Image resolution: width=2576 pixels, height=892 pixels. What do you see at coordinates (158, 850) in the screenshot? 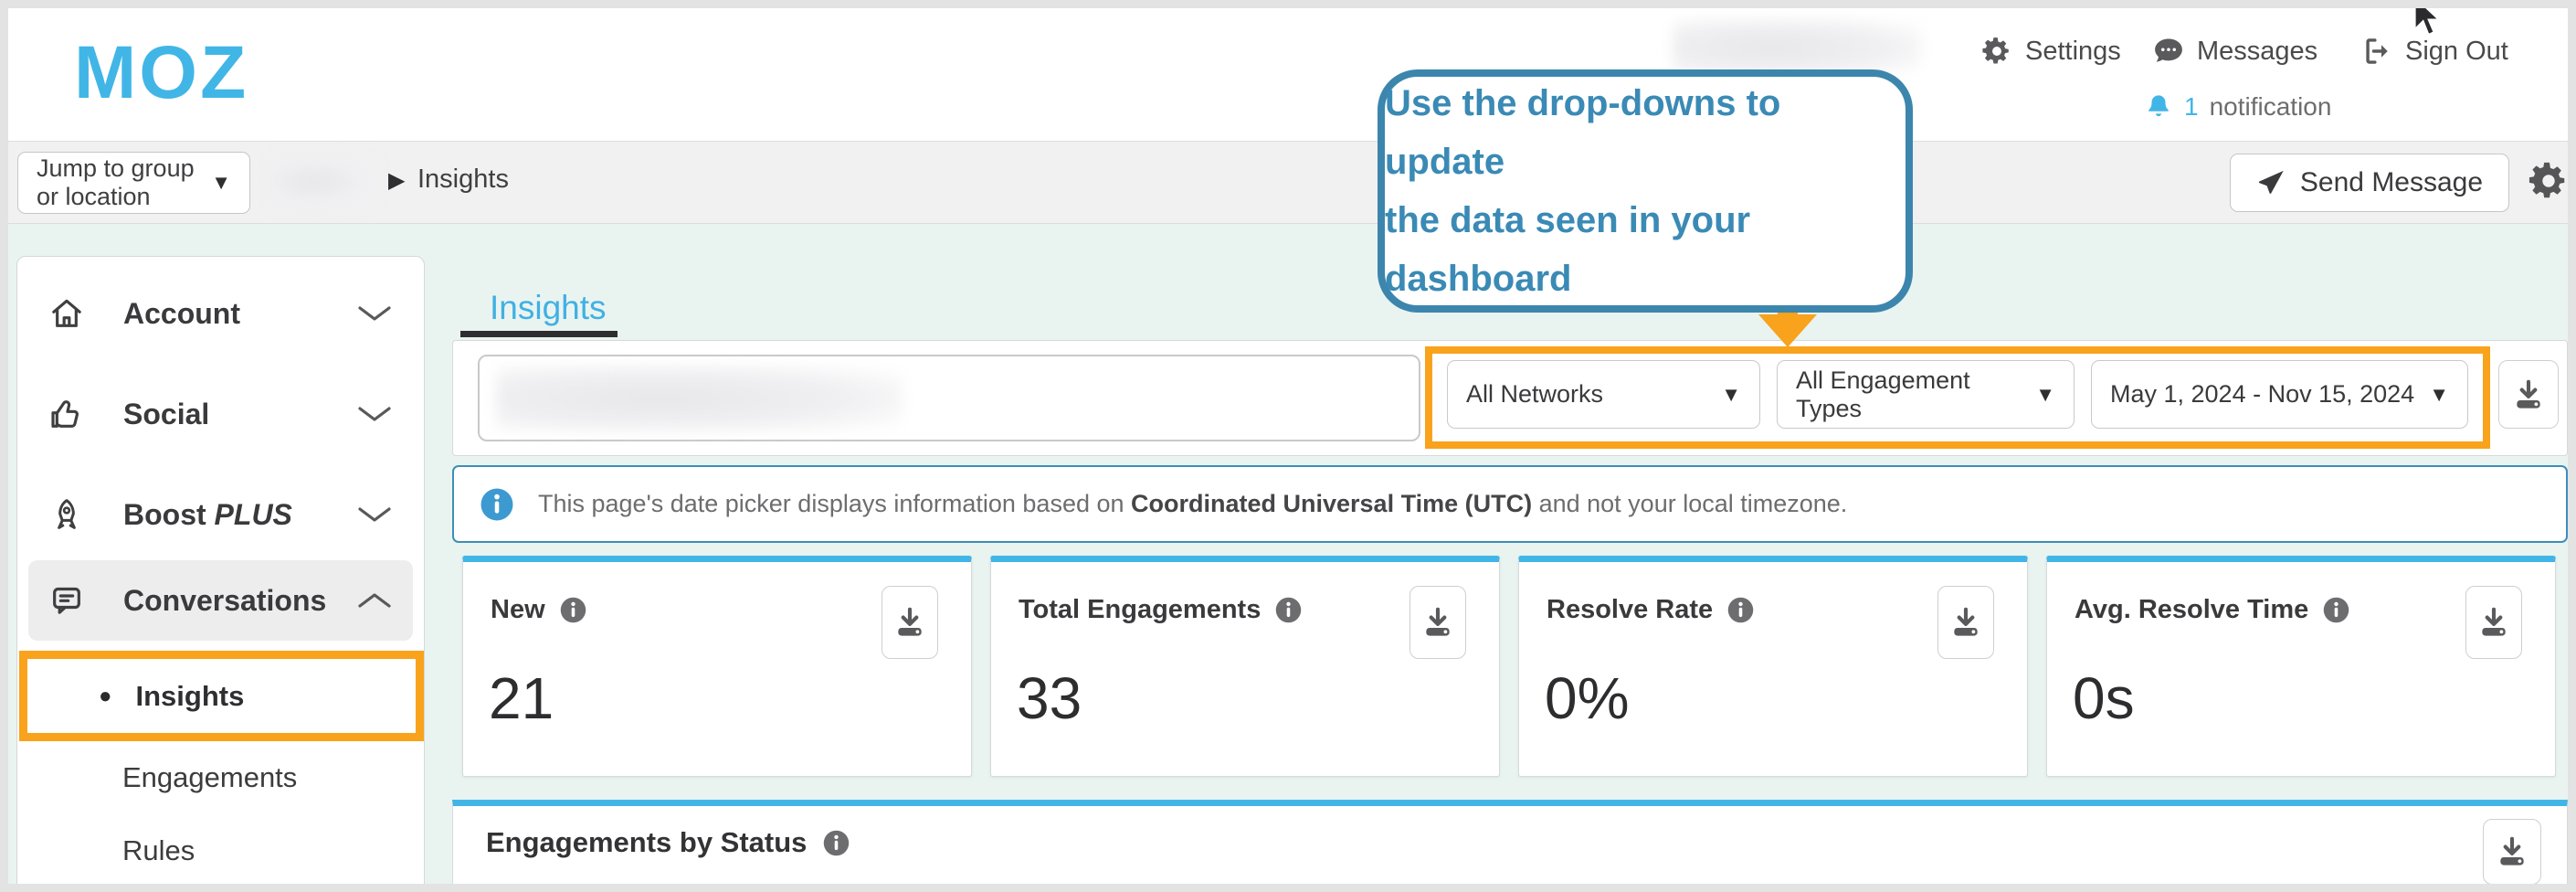
I see `sidebar-item-rules: Rules` at bounding box center [158, 850].